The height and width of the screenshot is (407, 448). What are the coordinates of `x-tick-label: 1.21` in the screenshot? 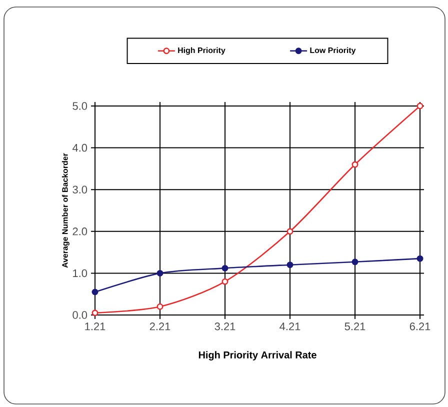 It's located at (95, 326).